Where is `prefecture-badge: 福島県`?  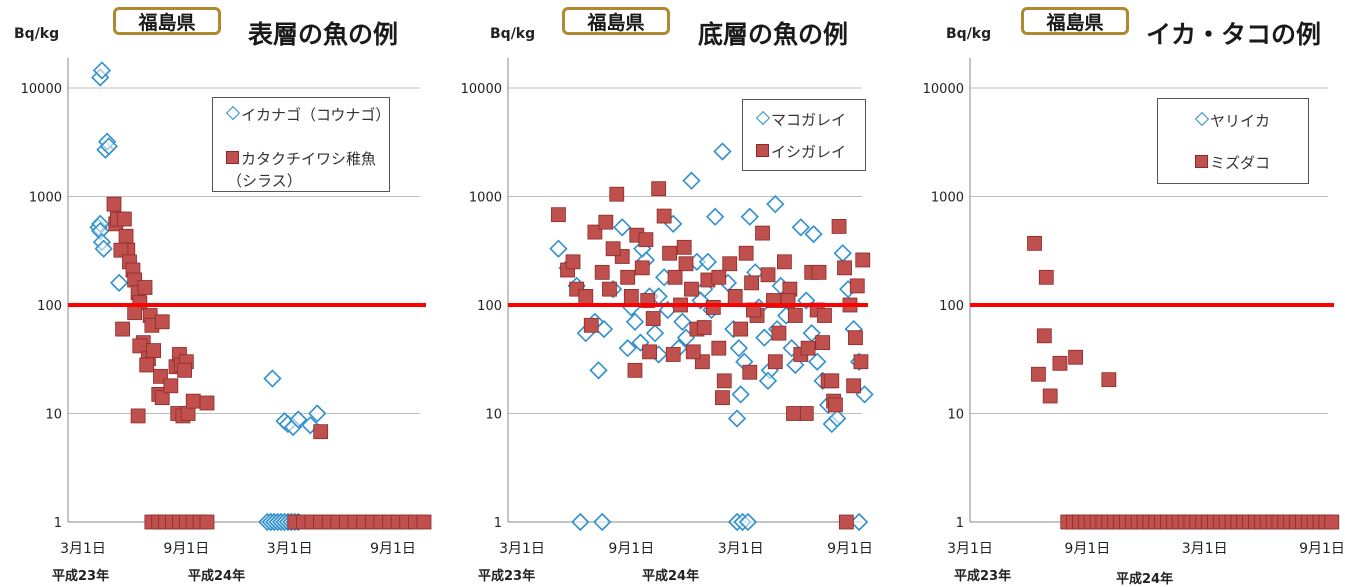
prefecture-badge: 福島県 is located at coordinates (1075, 21).